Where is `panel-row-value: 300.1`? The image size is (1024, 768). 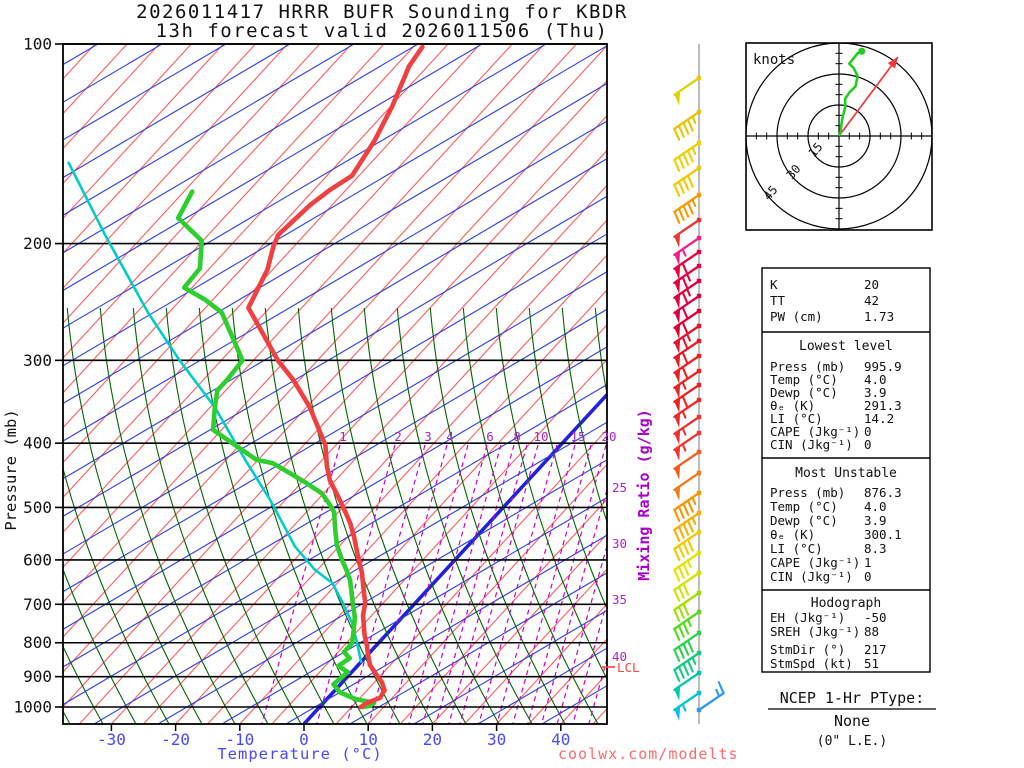 panel-row-value: 300.1 is located at coordinates (883, 534).